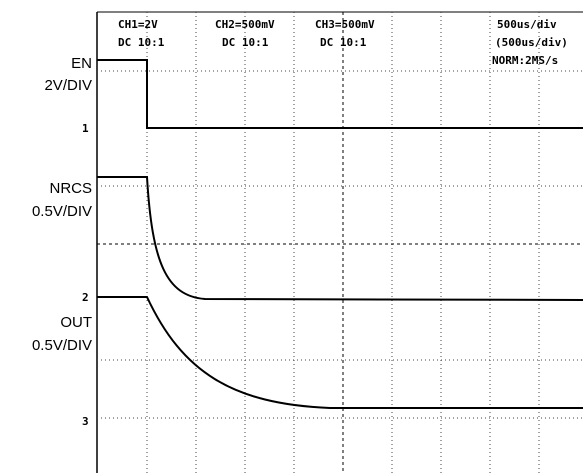  Describe the element at coordinates (245, 42) in the screenshot. I see `ch2-coupling: DC 10:1` at that location.